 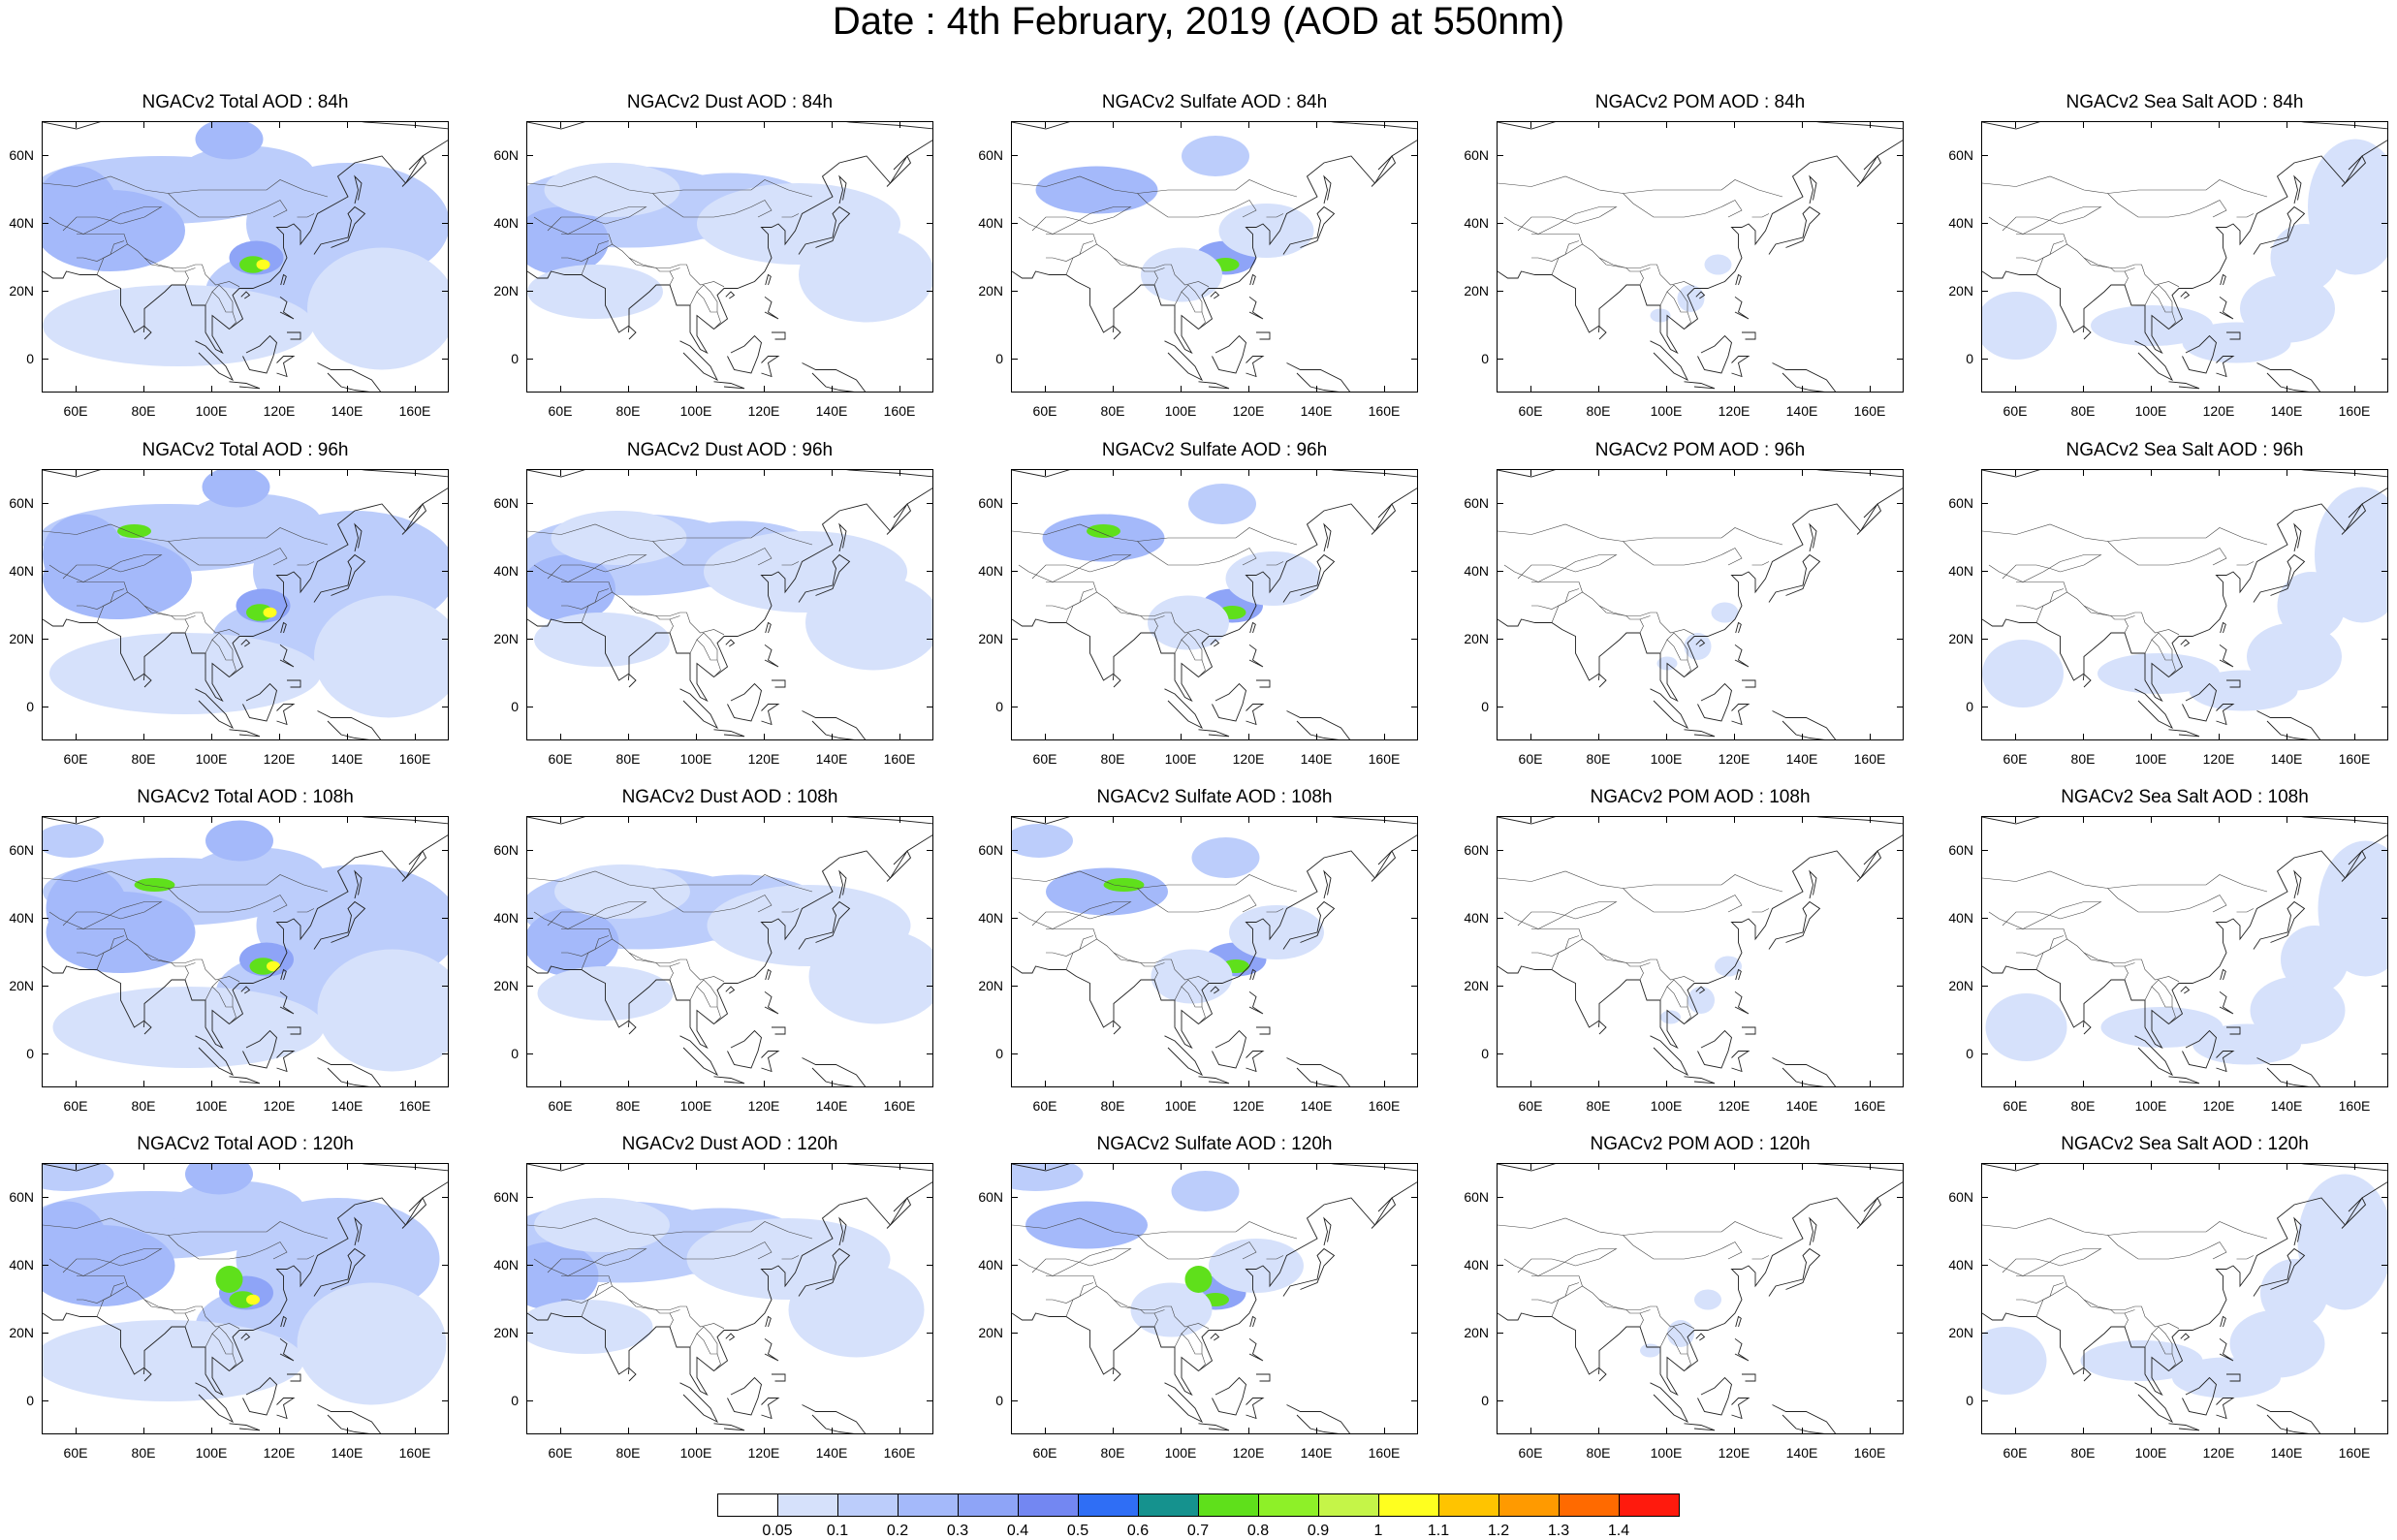 What do you see at coordinates (245, 951) in the screenshot?
I see `map-canvas` at bounding box center [245, 951].